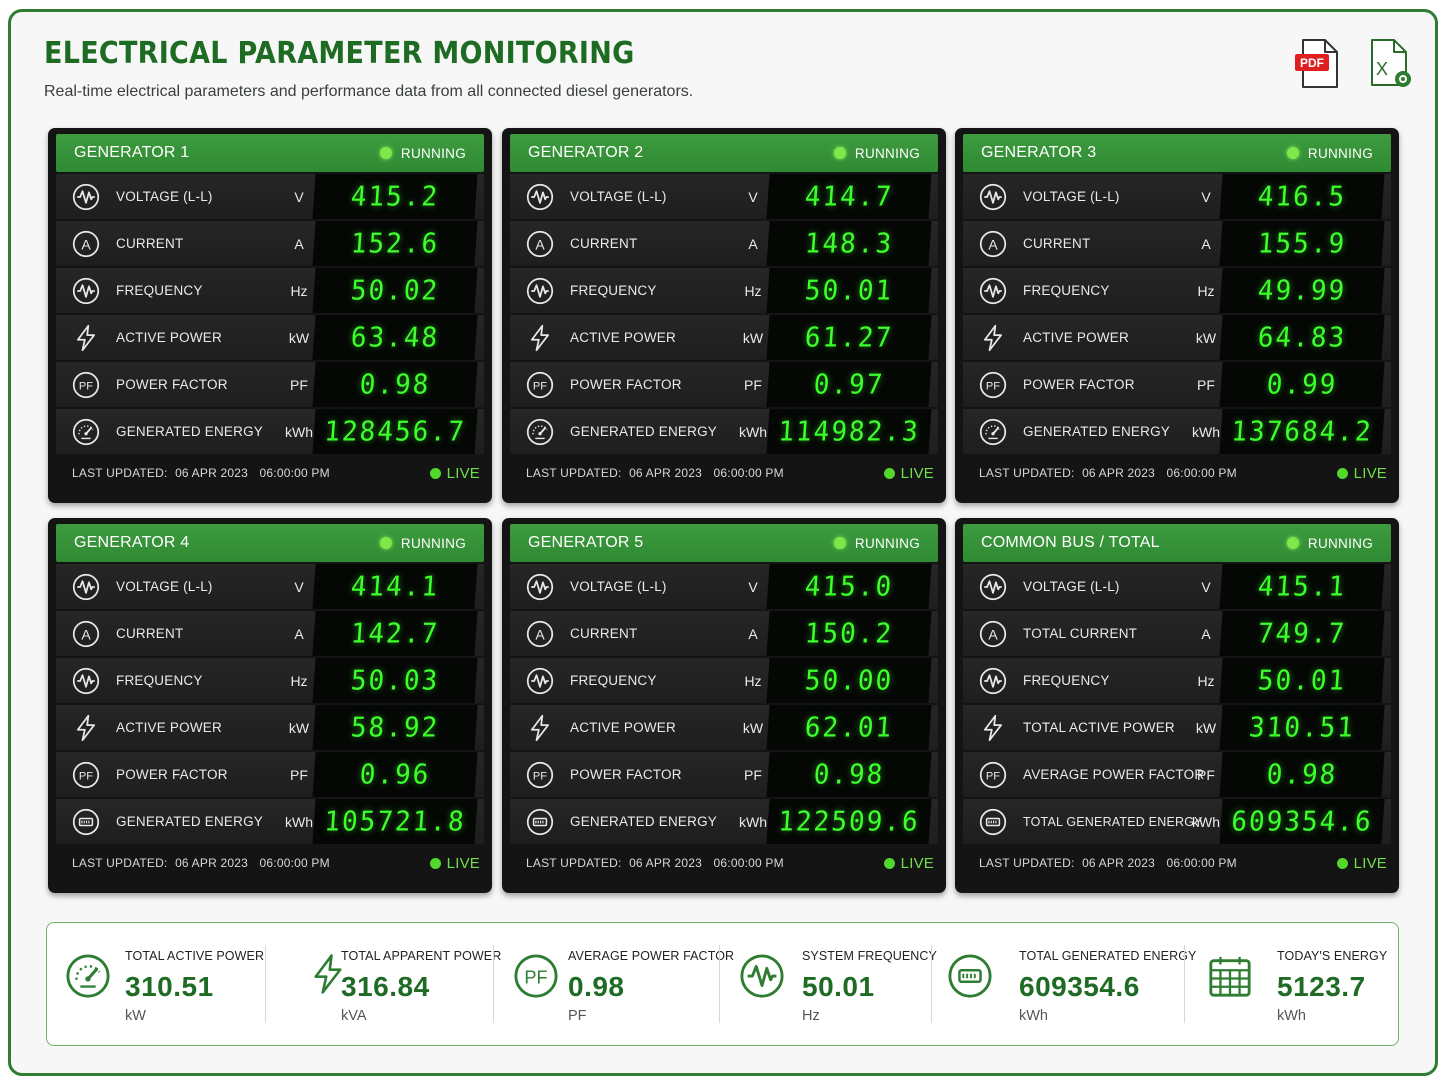  I want to click on parameter-value: 150.2, so click(849, 633).